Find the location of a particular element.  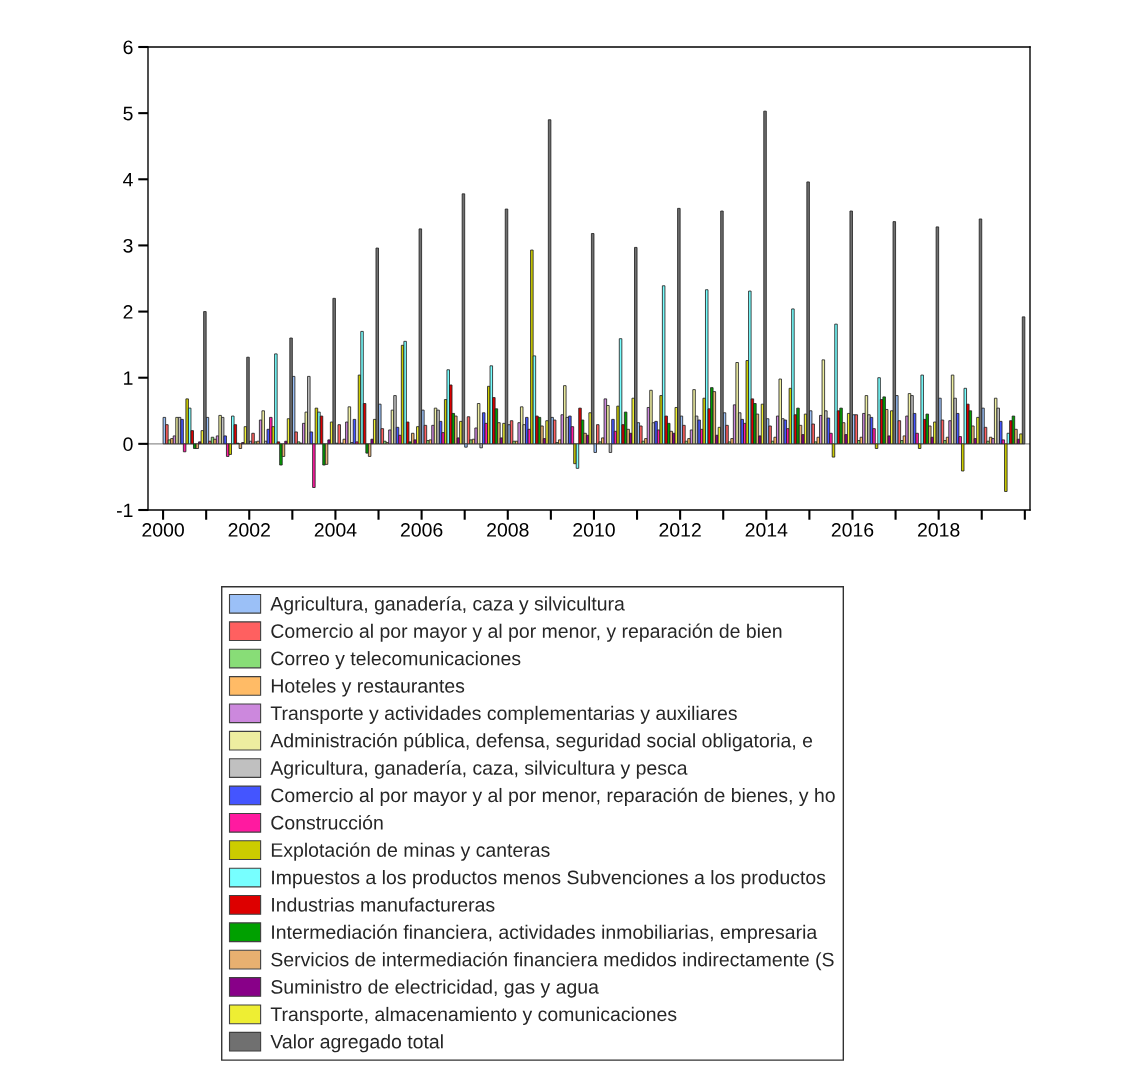

x-tick-label: 2016 is located at coordinates (852, 530).